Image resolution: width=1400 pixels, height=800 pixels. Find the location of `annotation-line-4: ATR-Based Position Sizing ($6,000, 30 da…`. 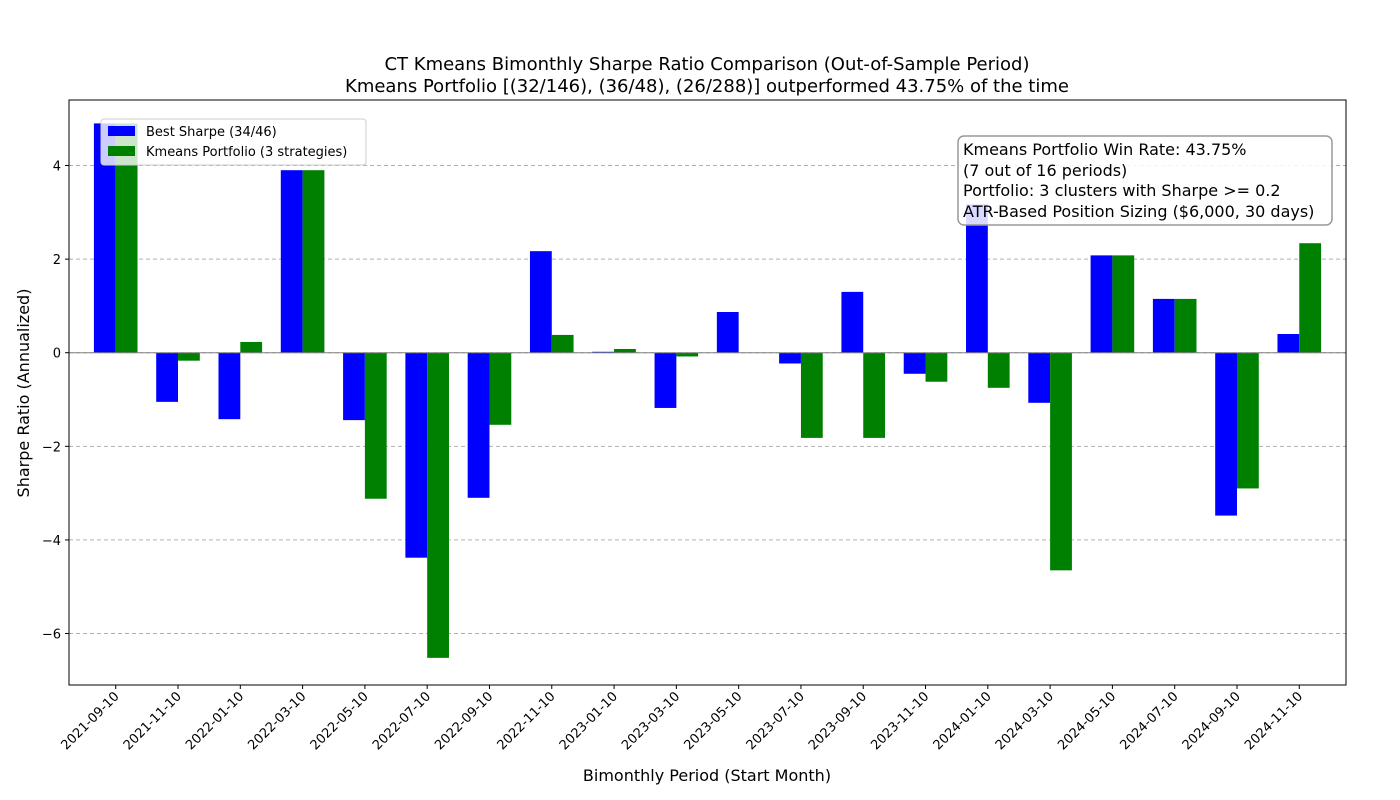

annotation-line-4: ATR-Based Position Sizing ($6,000, 30 da… is located at coordinates (1138, 211).